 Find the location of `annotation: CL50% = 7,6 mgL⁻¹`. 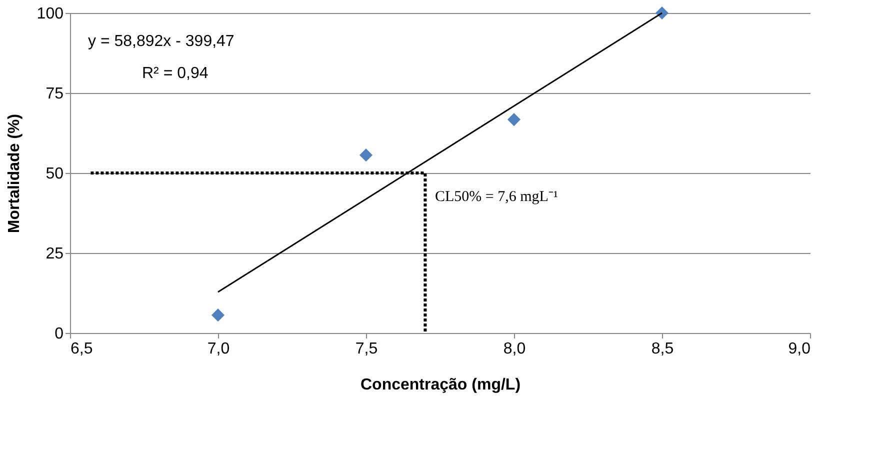

annotation: CL50% = 7,6 mgL⁻¹ is located at coordinates (496, 197).